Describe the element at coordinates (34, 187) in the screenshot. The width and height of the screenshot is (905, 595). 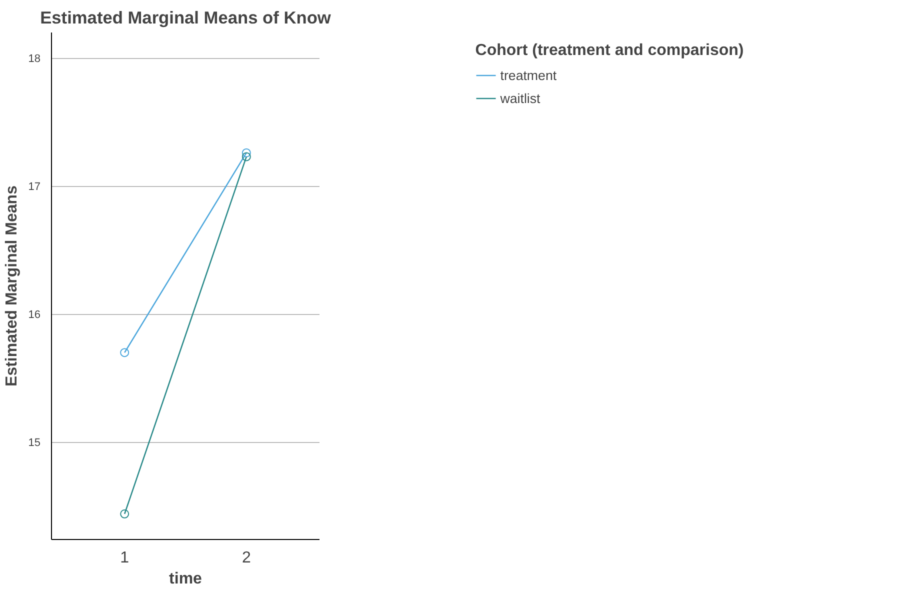
I see `y-tick-label: 17` at that location.